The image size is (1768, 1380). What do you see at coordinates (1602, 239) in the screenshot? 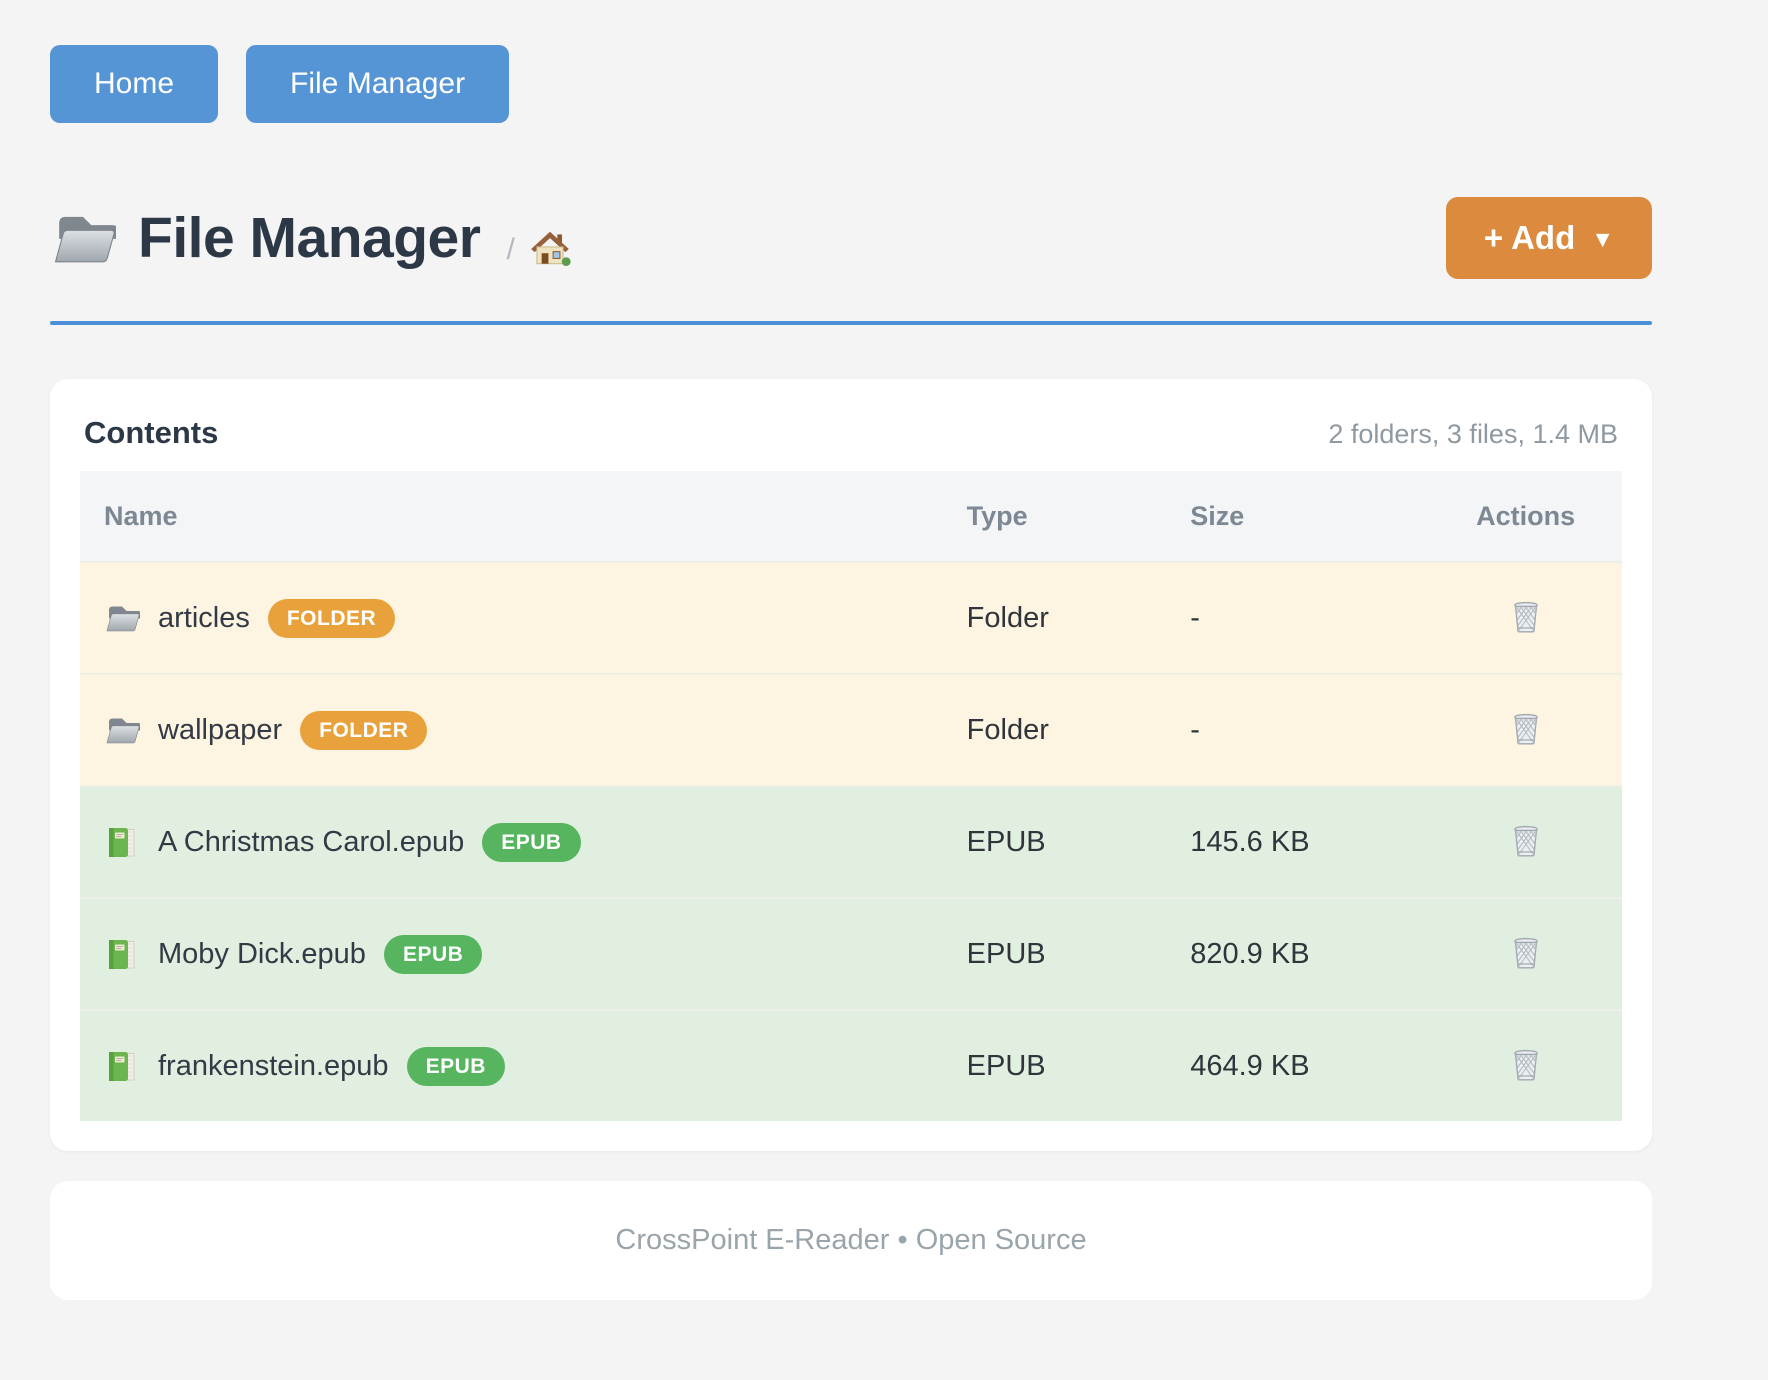
I see `caret-down-icon: ▼` at bounding box center [1602, 239].